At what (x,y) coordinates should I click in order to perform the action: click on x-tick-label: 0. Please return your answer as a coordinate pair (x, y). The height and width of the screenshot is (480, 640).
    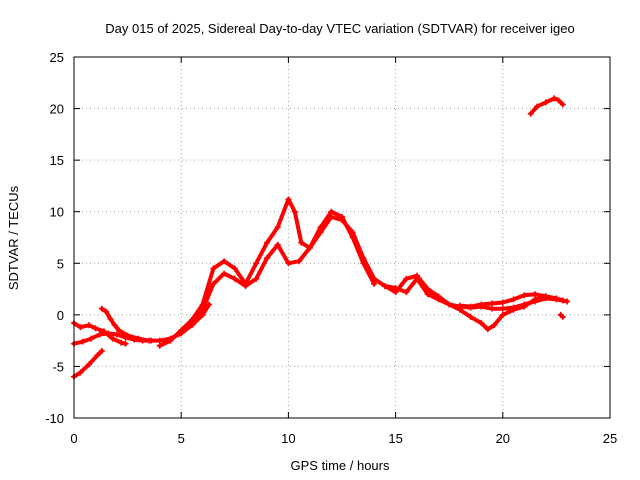
    Looking at the image, I should click on (73, 438).